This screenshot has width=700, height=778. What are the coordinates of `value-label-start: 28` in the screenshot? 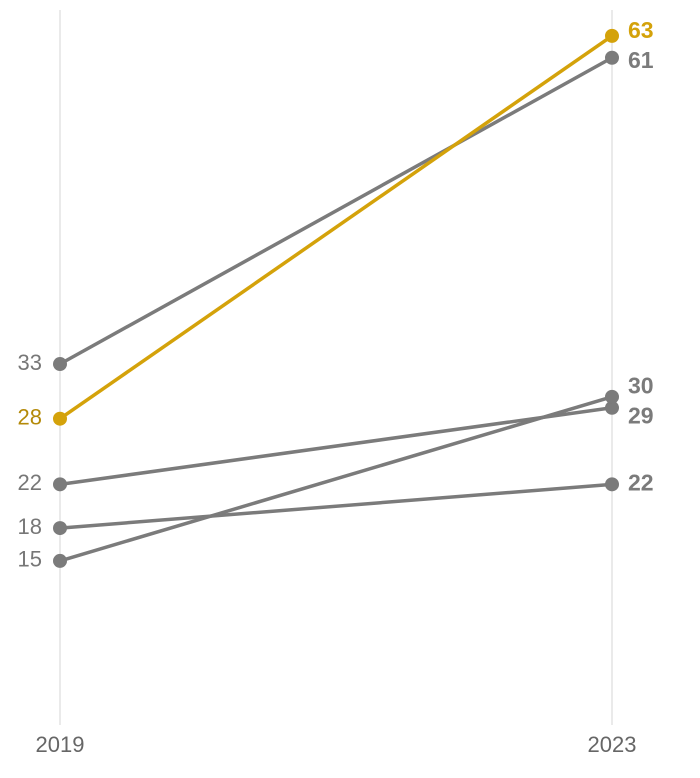 It's located at (30, 417).